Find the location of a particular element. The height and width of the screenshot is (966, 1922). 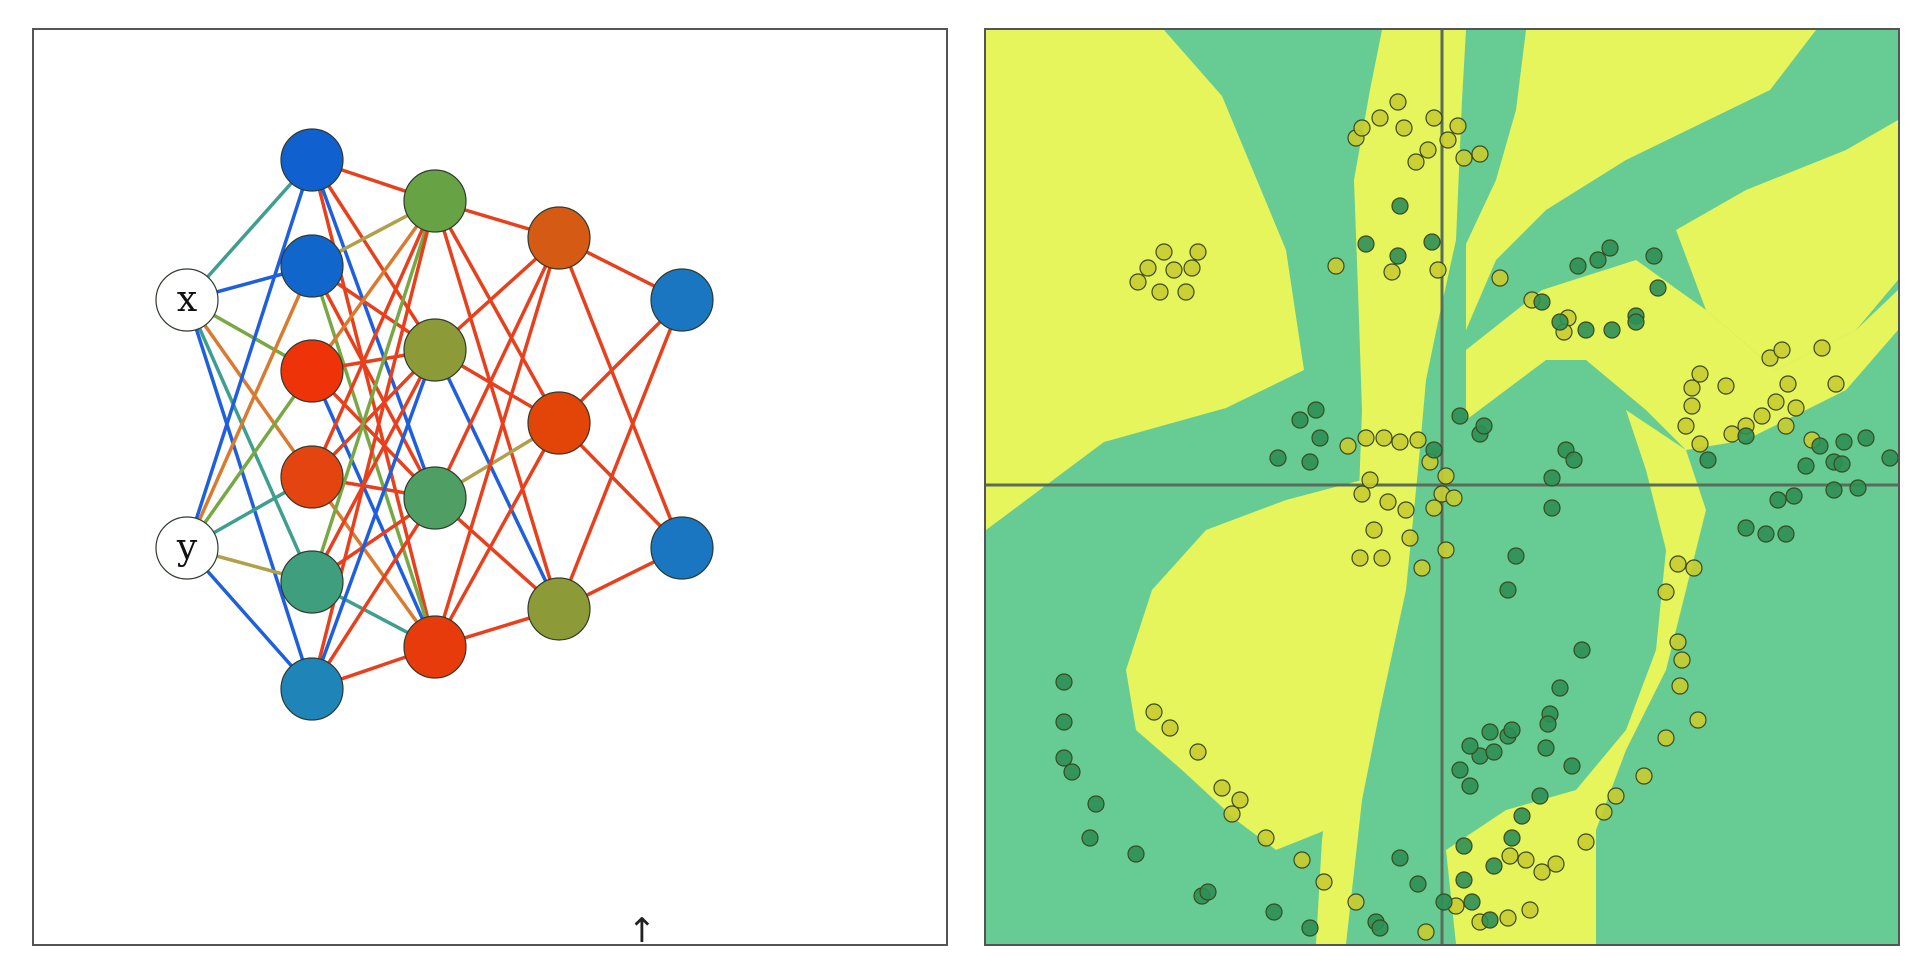

output-node is located at coordinates (682, 548).